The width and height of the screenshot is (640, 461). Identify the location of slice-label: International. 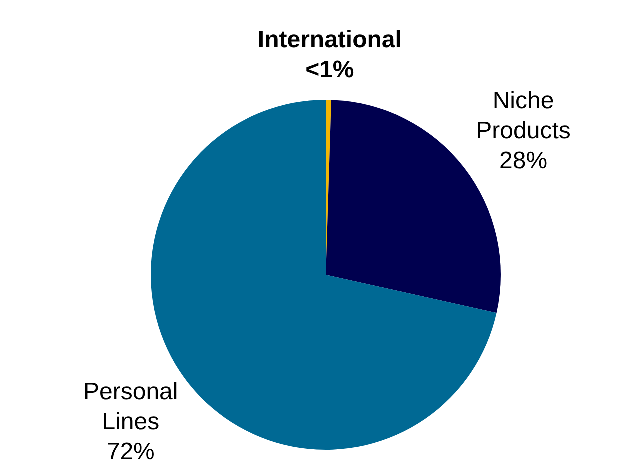
(330, 40).